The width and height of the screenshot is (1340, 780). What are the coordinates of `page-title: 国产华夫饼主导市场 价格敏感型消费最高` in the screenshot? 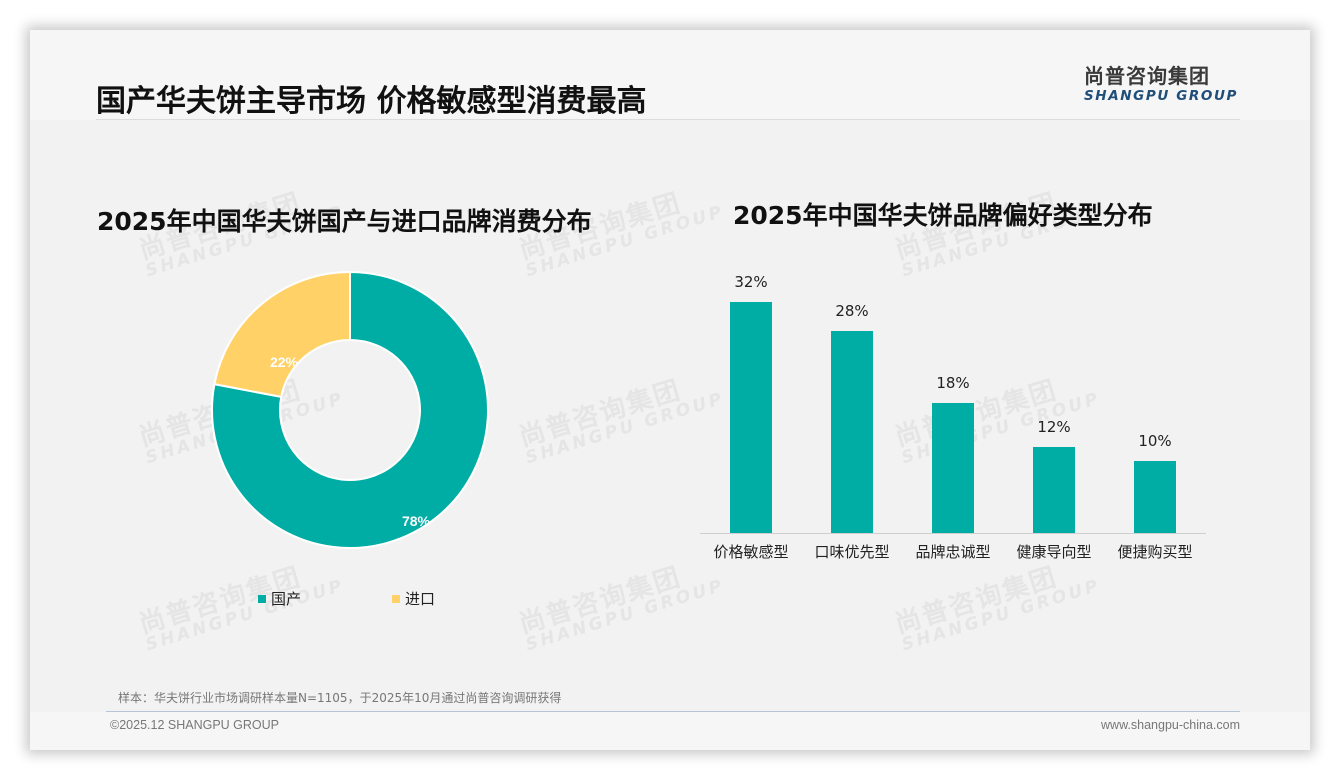 It's located at (371, 101).